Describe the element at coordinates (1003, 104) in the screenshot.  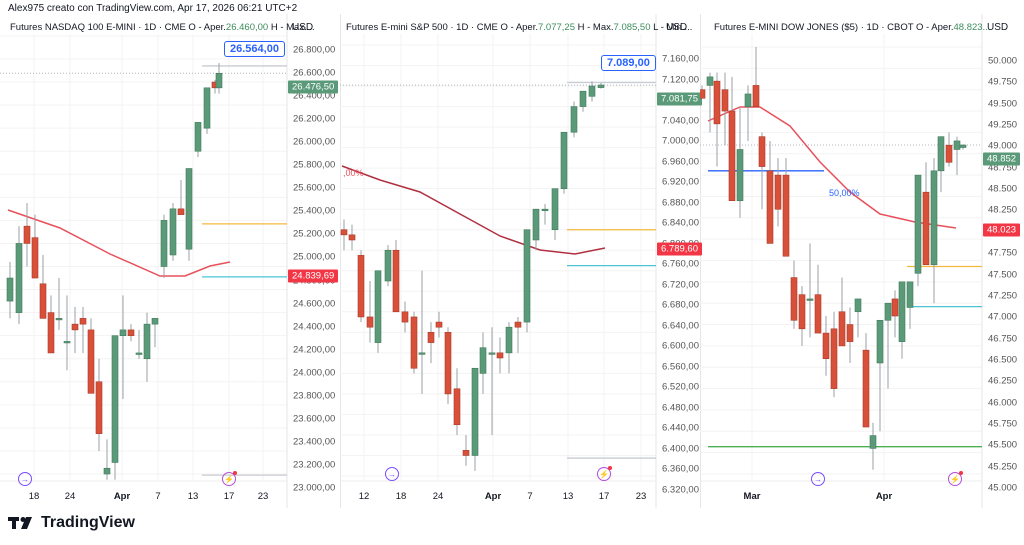
I see `y-axis-label: 49.500` at that location.